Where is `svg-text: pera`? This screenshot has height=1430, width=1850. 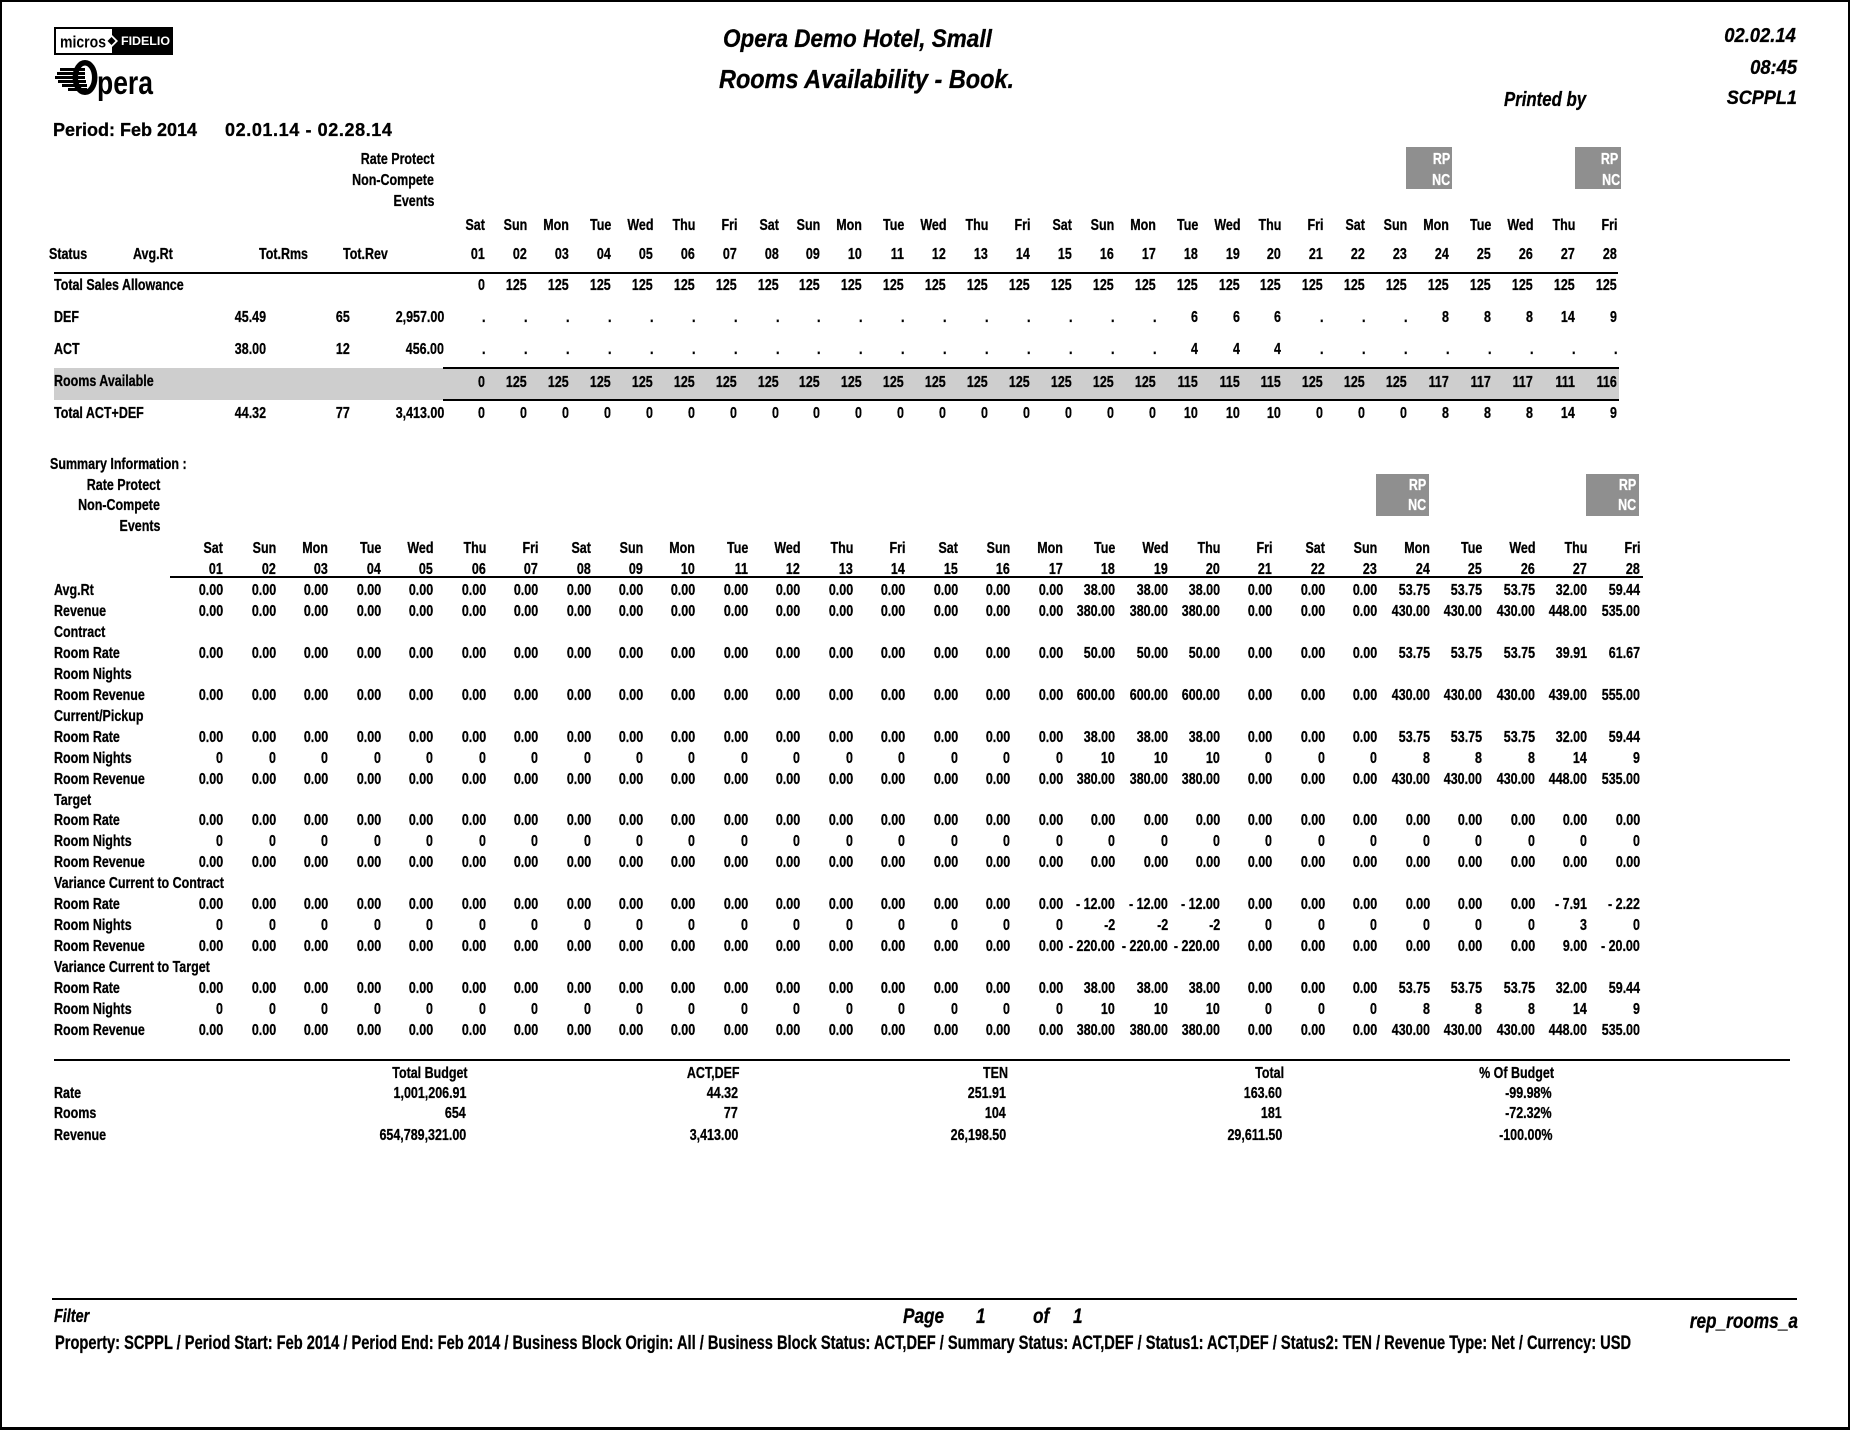 svg-text: pera is located at coordinates (125, 82).